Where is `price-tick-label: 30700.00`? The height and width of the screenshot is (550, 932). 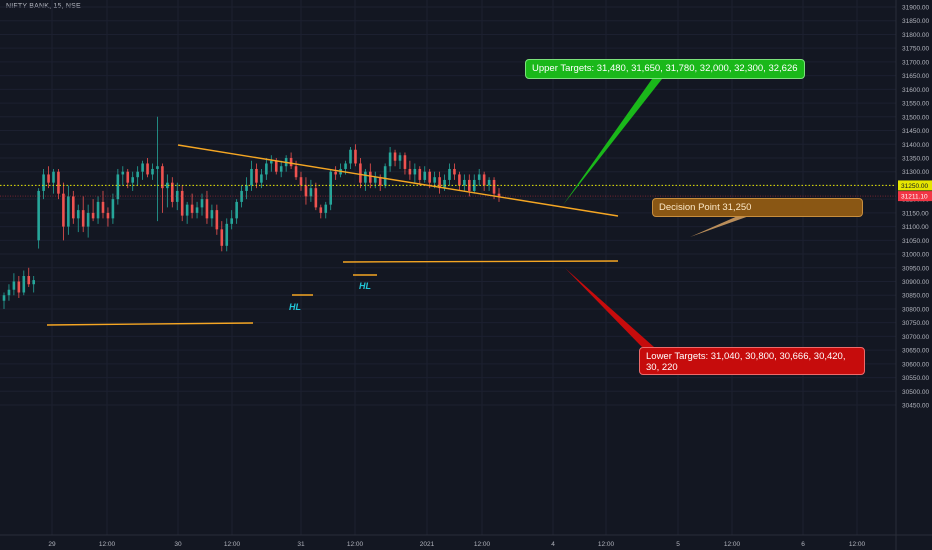 price-tick-label: 30700.00 is located at coordinates (915, 337).